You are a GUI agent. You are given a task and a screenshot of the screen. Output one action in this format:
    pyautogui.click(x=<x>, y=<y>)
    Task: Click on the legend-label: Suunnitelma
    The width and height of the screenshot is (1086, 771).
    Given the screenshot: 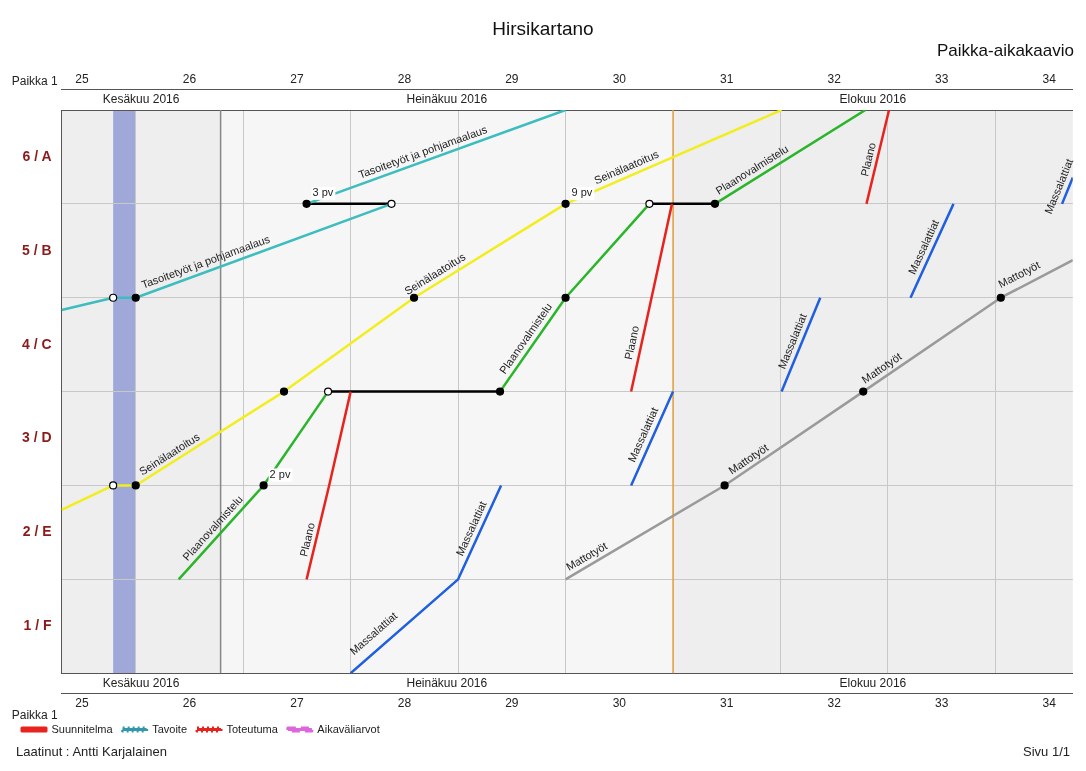 What is the action you would take?
    pyautogui.click(x=82, y=728)
    